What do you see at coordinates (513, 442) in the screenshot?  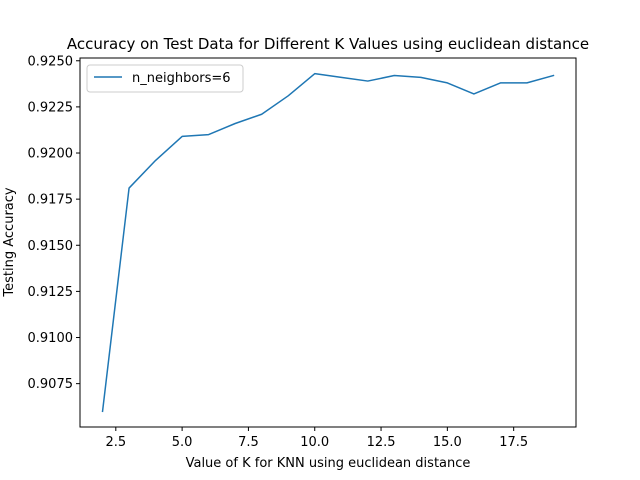 I see `x-tick-label: 17.5` at bounding box center [513, 442].